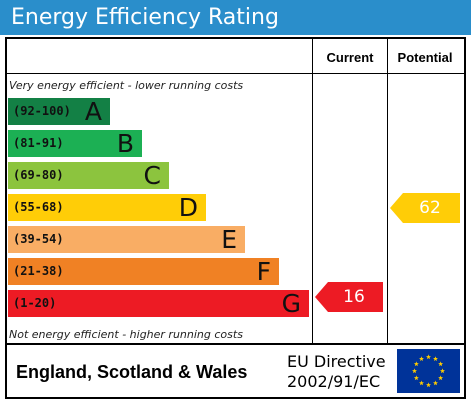 This screenshot has width=471, height=404. What do you see at coordinates (38, 271) in the screenshot?
I see `band-range: (21-38)` at bounding box center [38, 271].